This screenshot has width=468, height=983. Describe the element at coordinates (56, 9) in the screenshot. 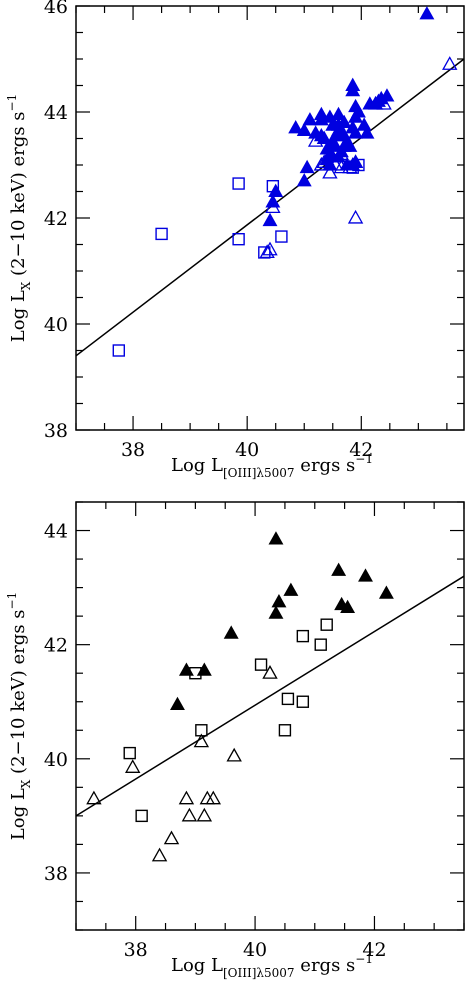

I see `y-tick-label: 46` at that location.